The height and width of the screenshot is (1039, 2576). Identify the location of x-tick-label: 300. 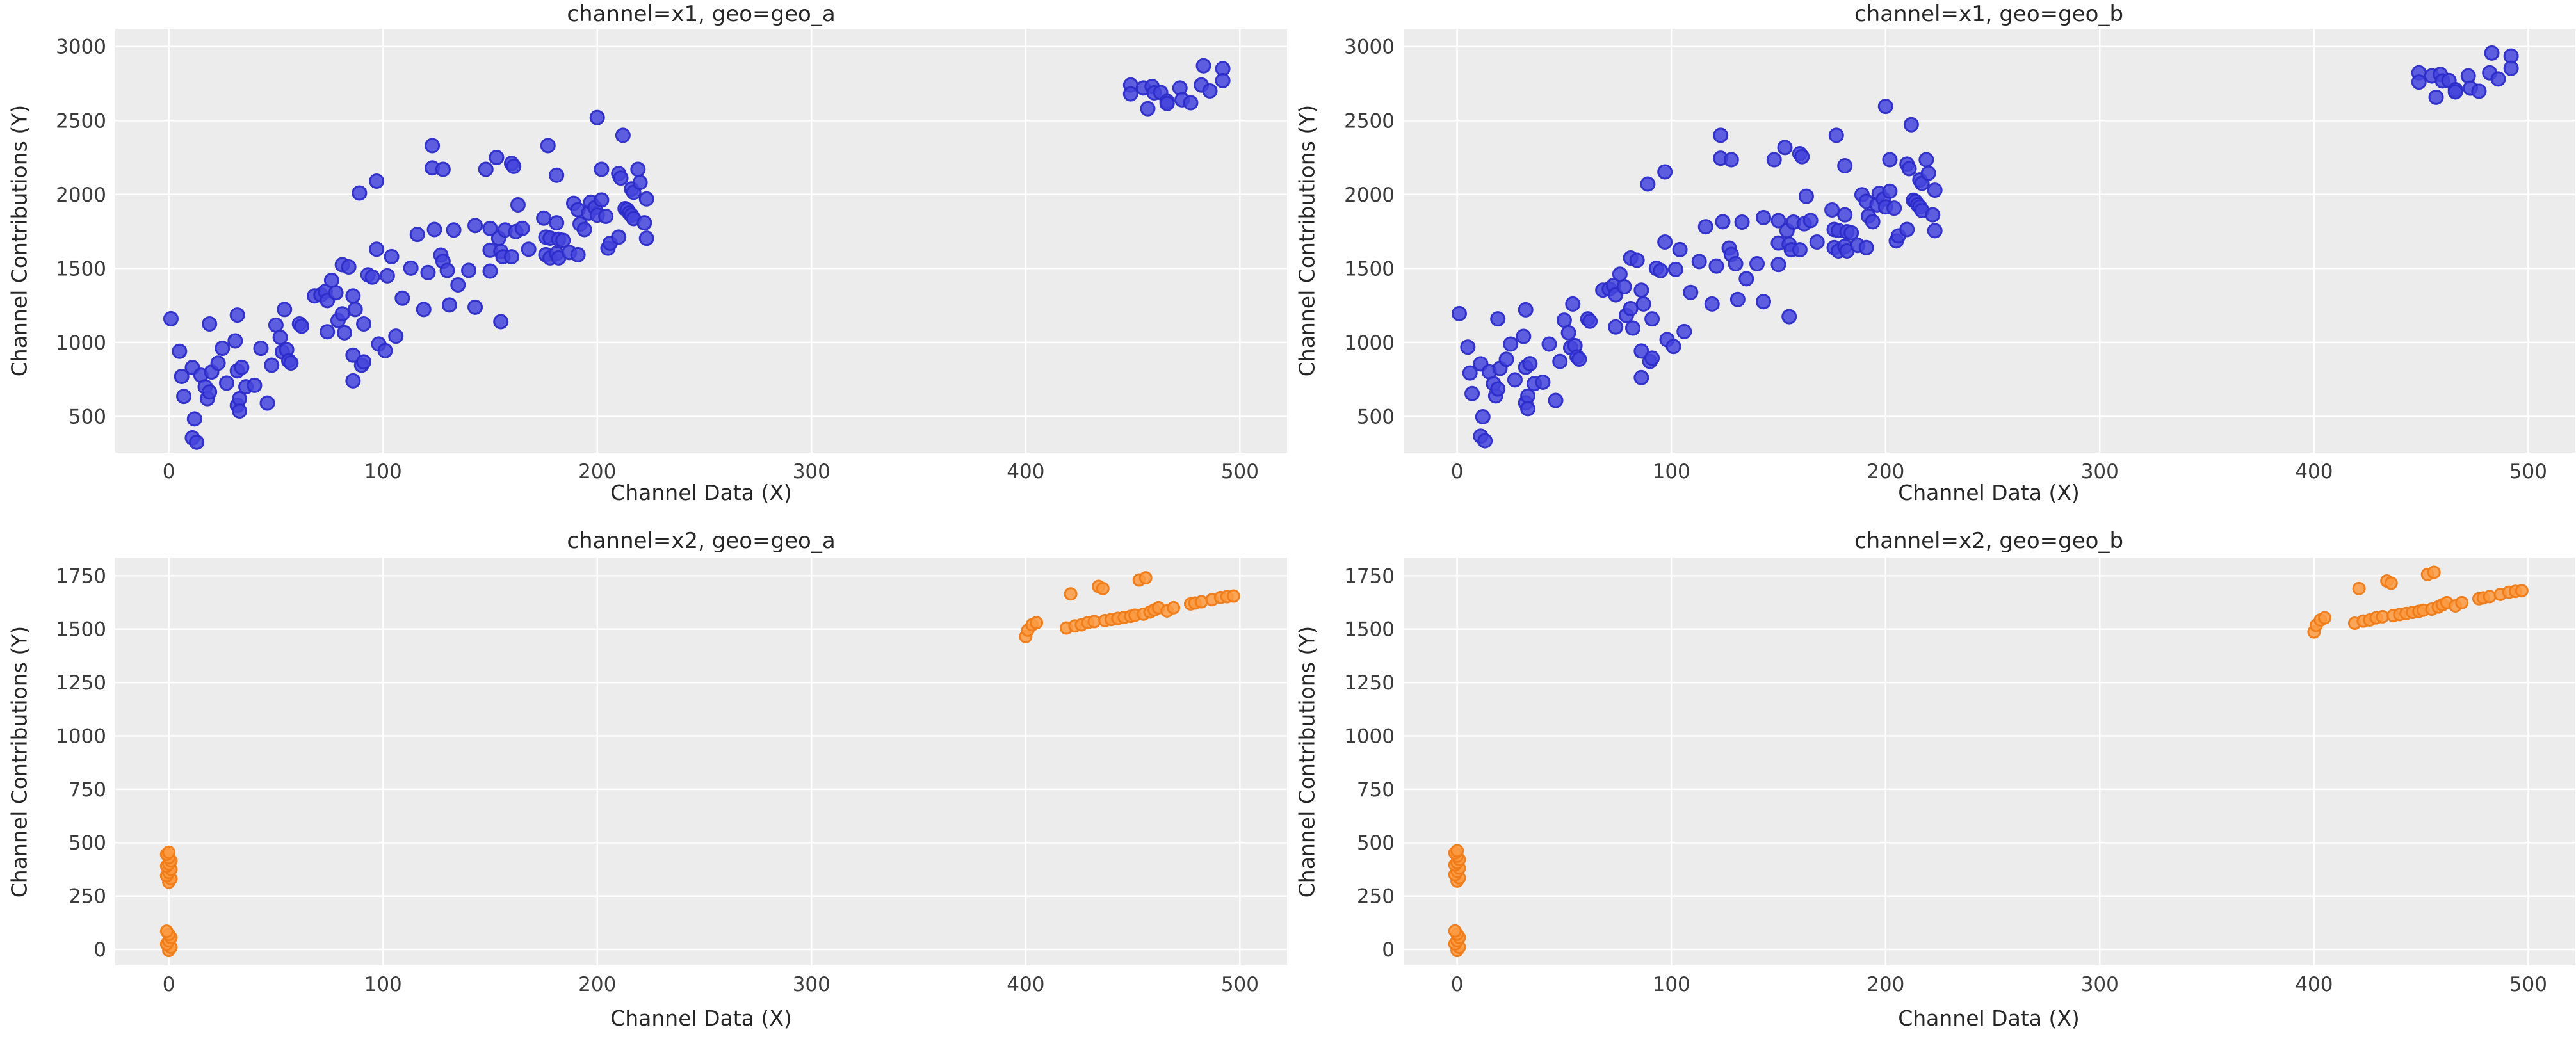
(2100, 984).